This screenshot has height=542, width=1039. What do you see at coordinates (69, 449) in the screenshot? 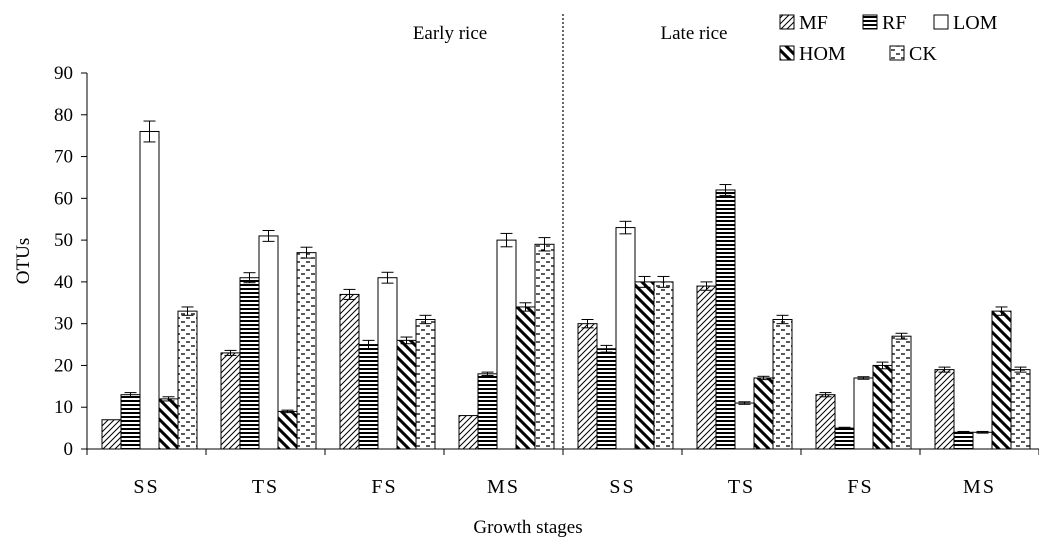
I see `y-tick-label: 0` at bounding box center [69, 449].